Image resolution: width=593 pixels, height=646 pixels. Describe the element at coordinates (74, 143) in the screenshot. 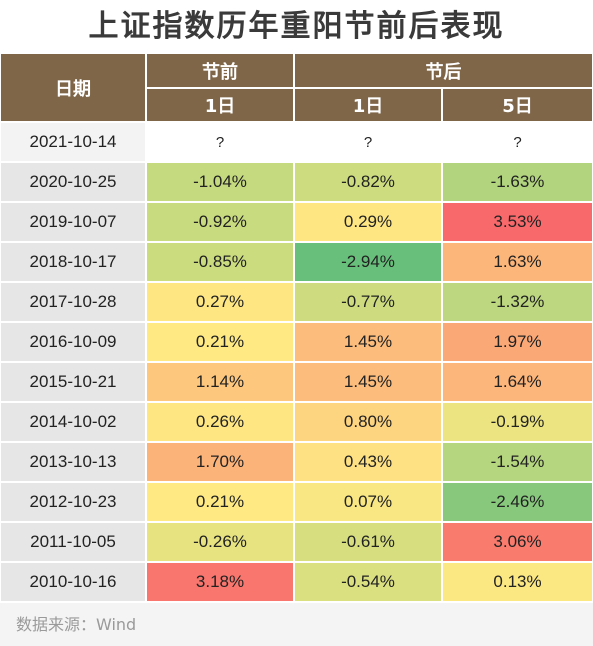

I see `date-cell: 2021-10-14` at that location.